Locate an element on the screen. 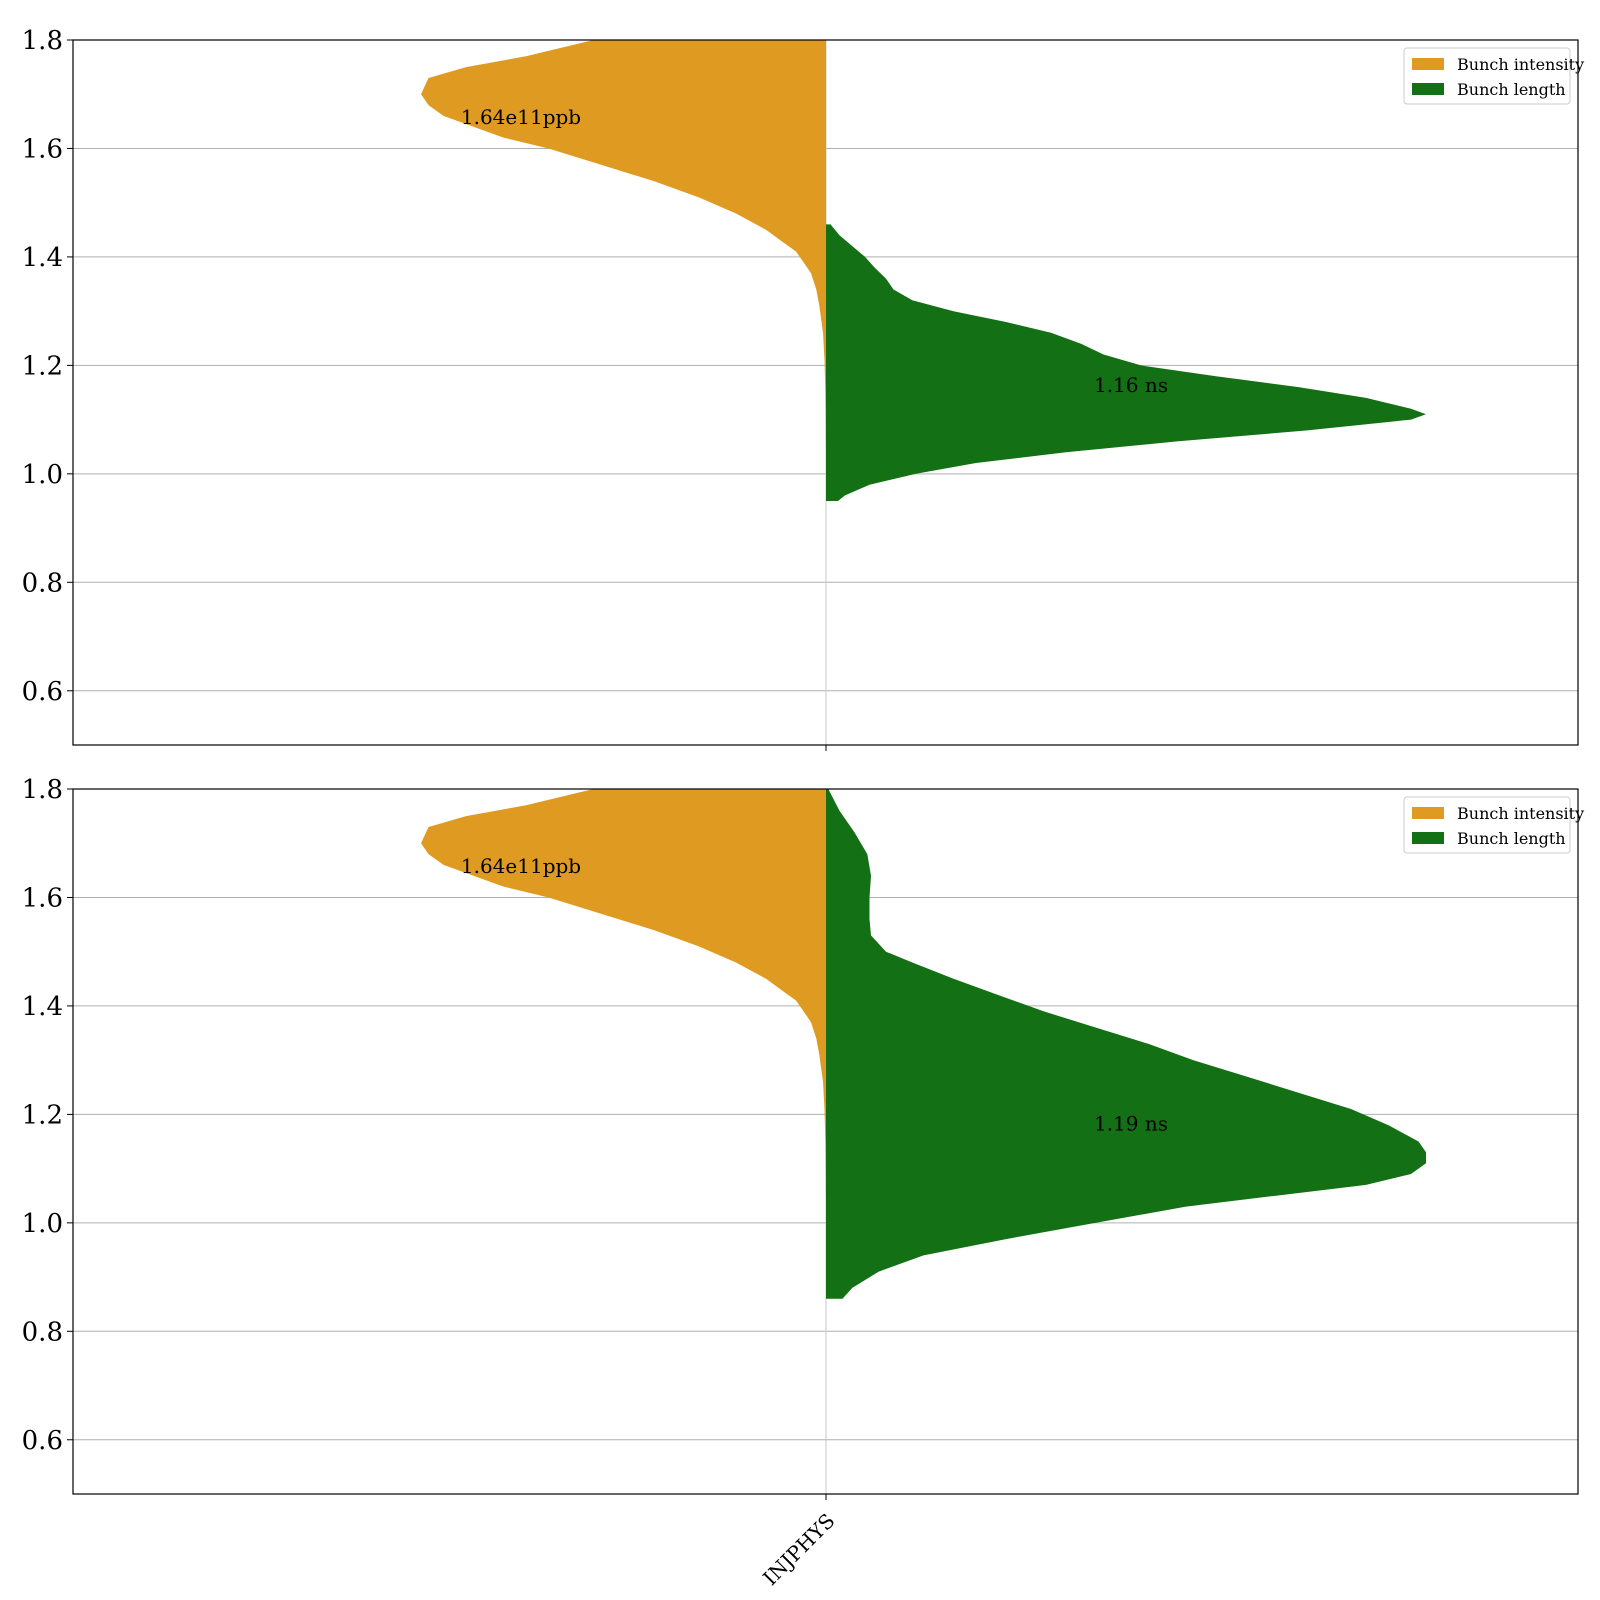  length-annotation: 1.16 ns is located at coordinates (1131, 385).